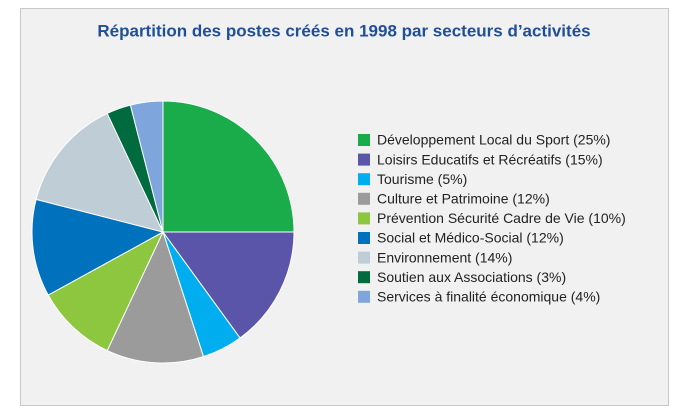  What do you see at coordinates (471, 277) in the screenshot?
I see `legend-label: Soutien aux Associations (3%)` at bounding box center [471, 277].